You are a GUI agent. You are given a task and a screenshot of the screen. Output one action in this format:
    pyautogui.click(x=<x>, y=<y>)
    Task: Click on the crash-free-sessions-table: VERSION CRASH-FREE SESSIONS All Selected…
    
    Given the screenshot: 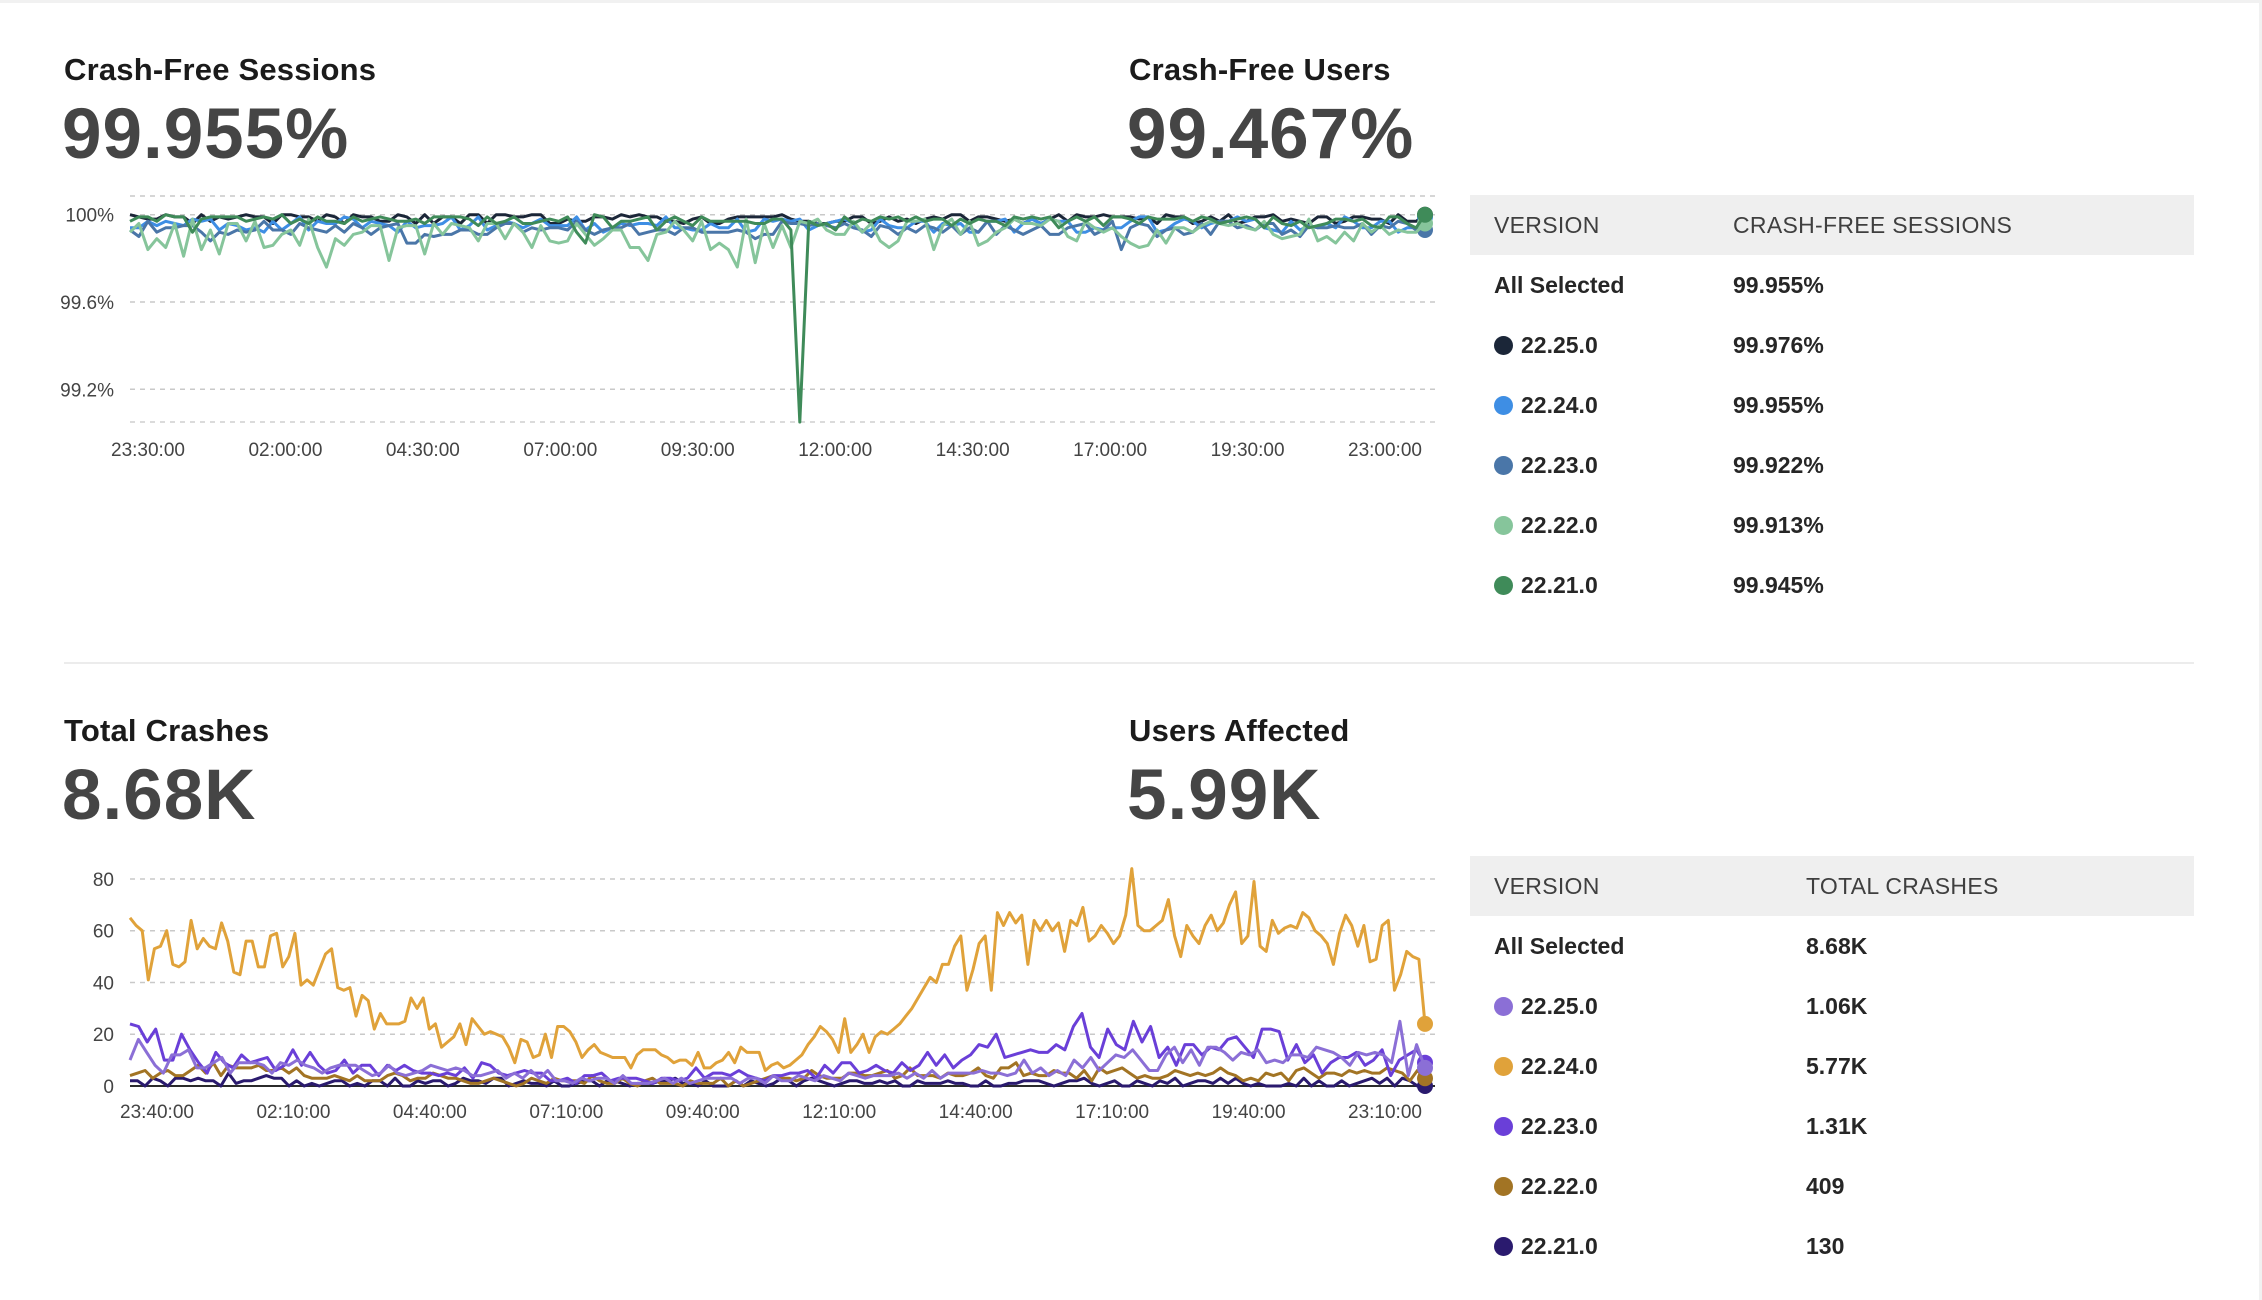 What is the action you would take?
    pyautogui.click(x=1832, y=405)
    